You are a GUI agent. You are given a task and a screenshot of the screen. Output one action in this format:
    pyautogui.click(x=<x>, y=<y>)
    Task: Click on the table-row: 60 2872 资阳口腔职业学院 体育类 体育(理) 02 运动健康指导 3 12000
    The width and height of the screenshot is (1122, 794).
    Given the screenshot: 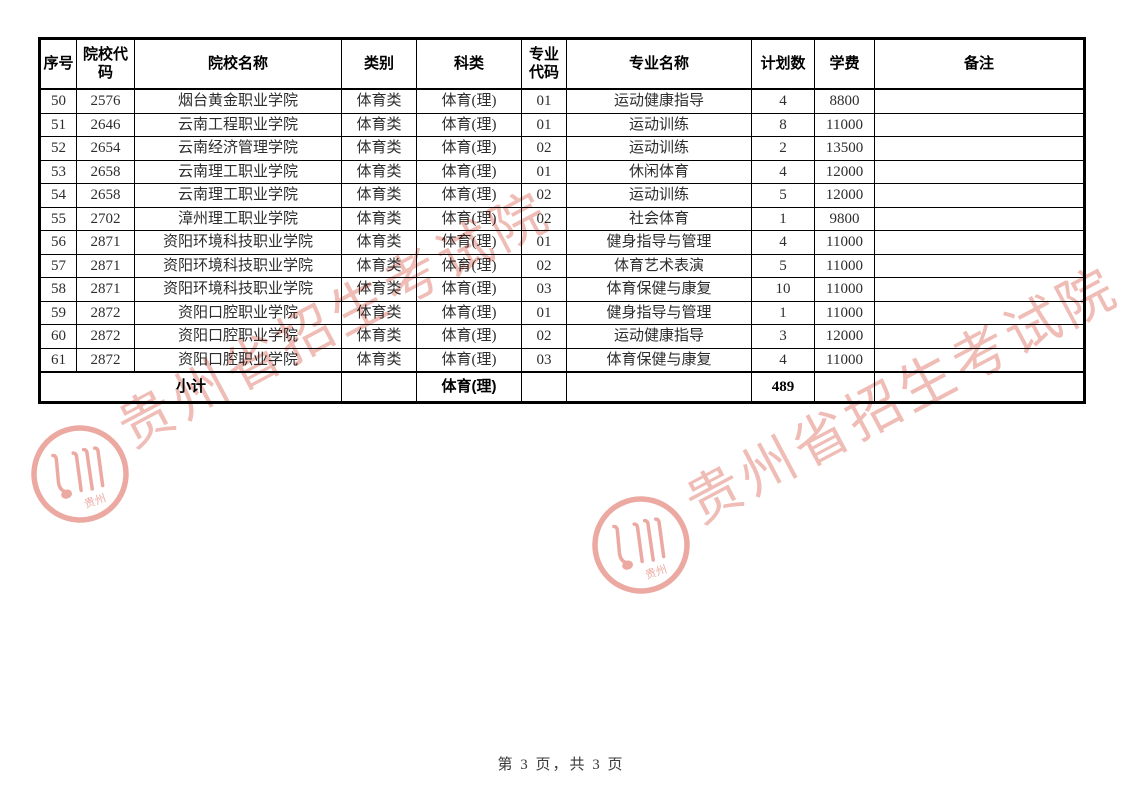 What is the action you would take?
    pyautogui.click(x=562, y=336)
    